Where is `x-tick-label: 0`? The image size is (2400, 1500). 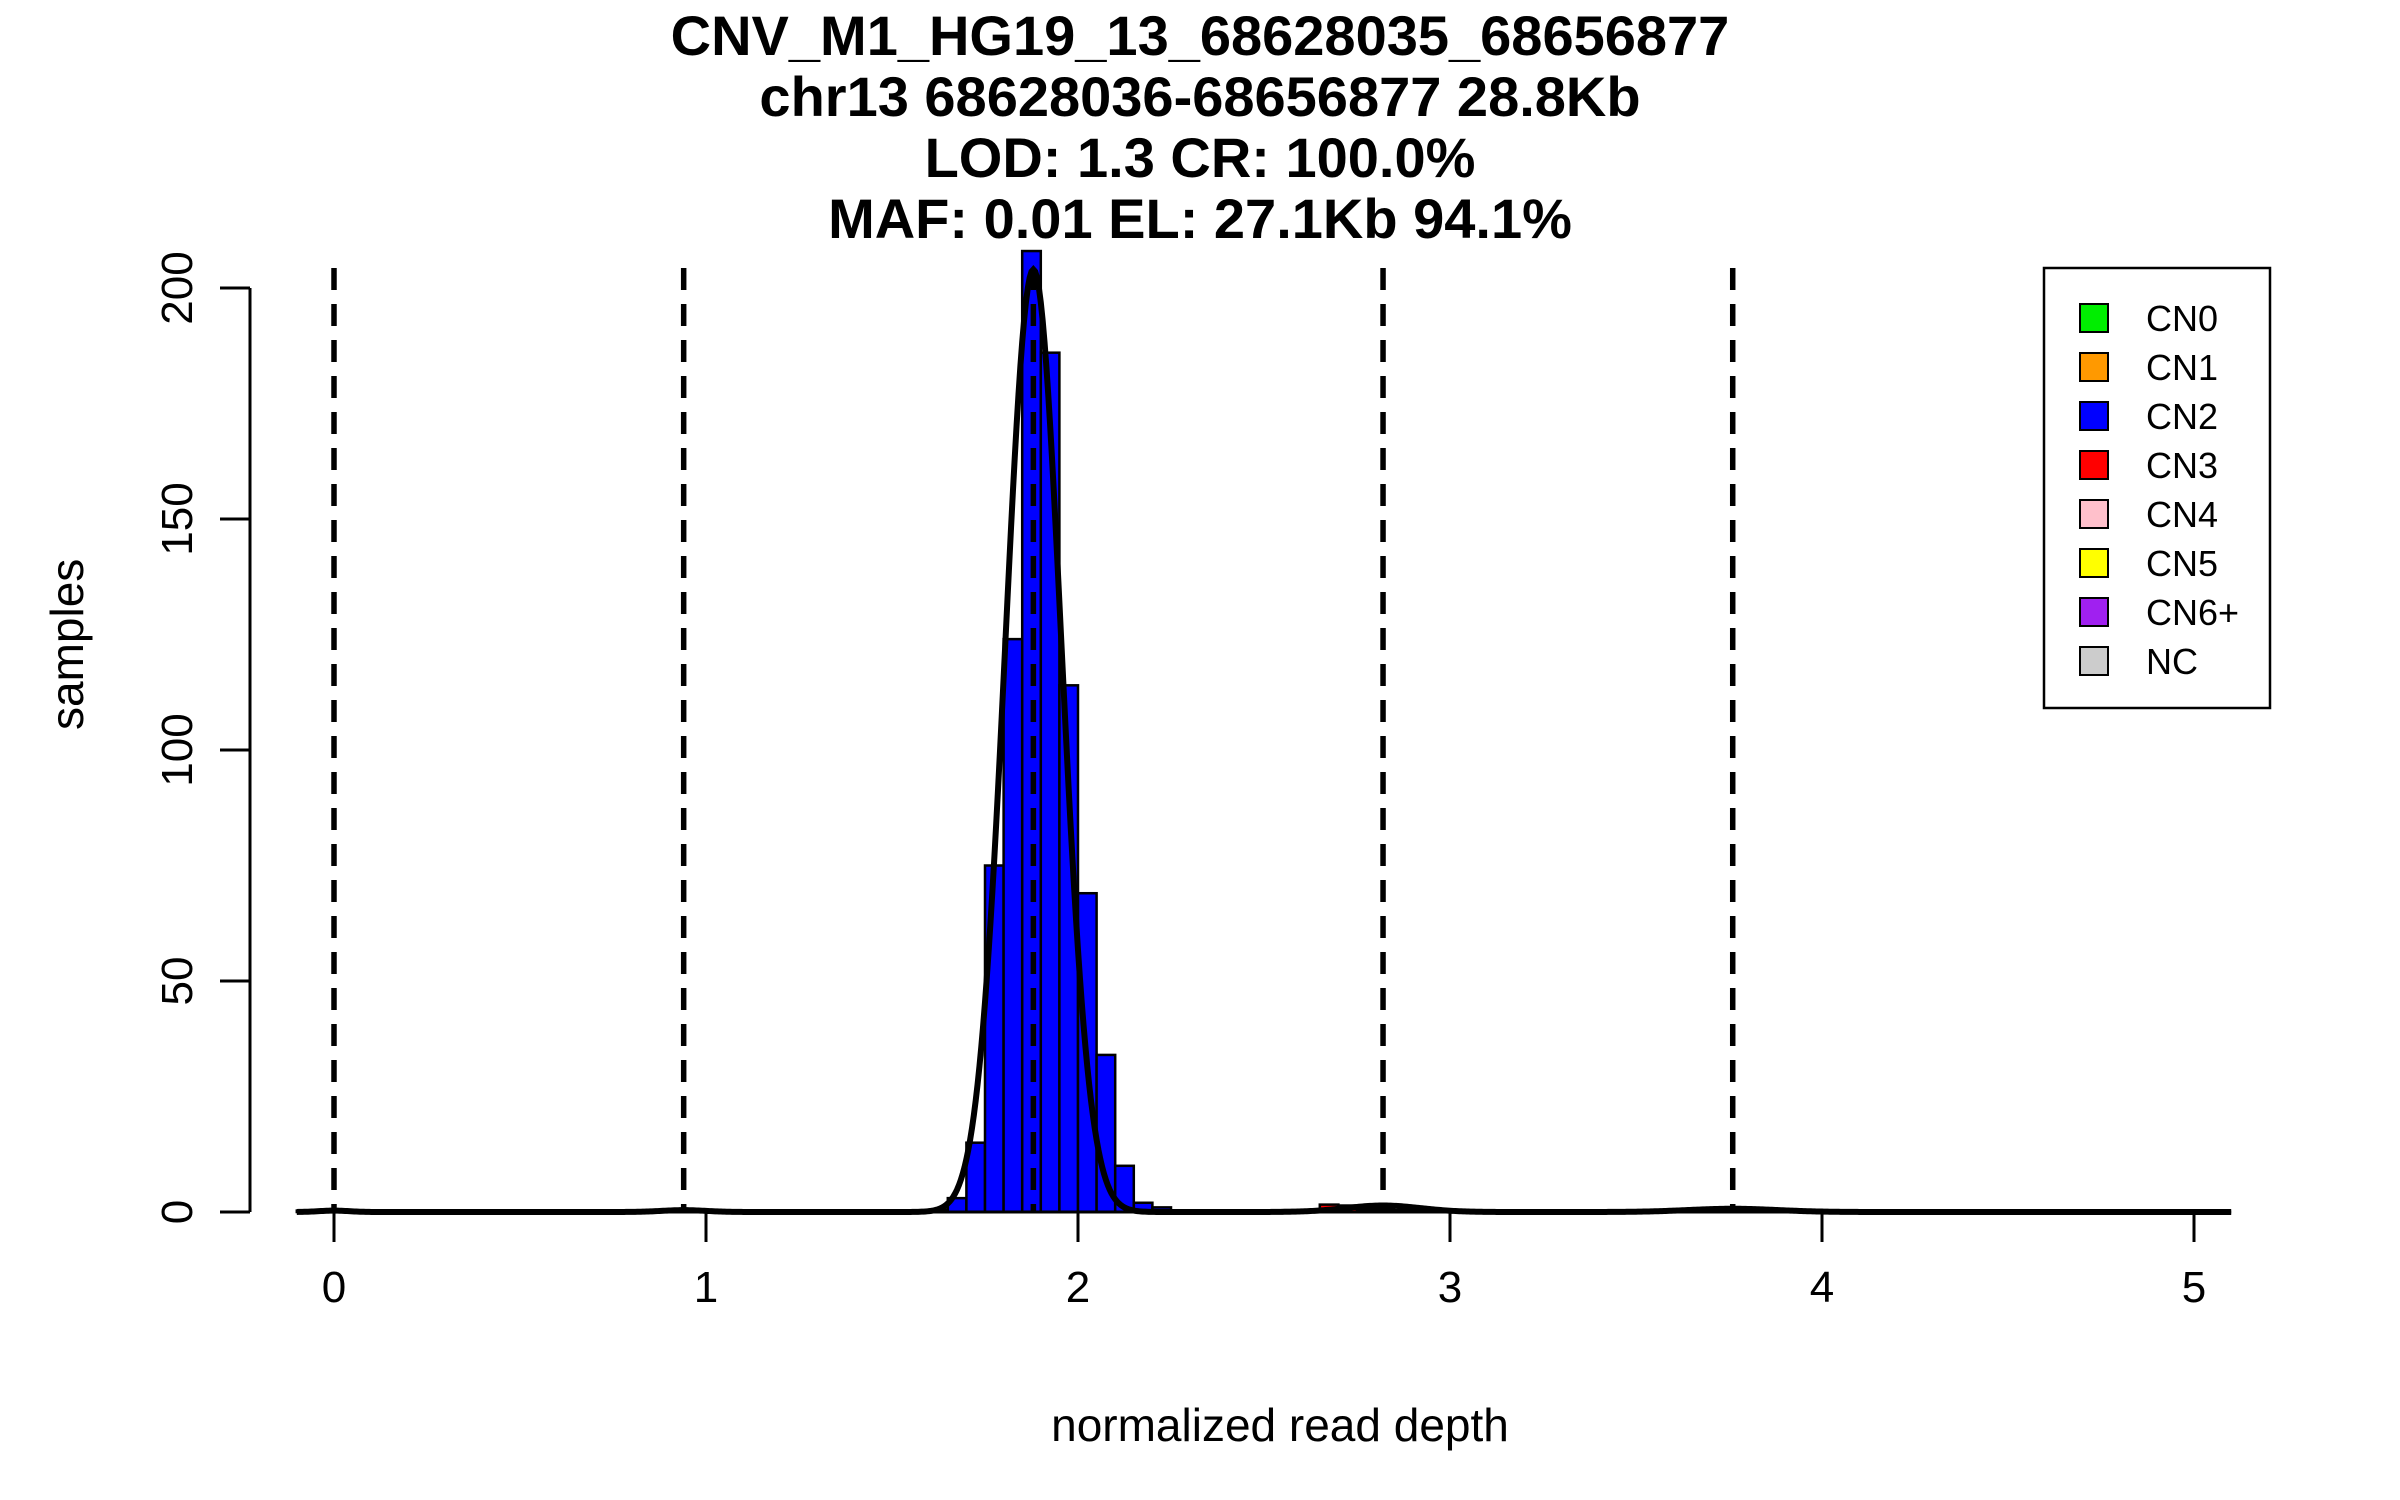 x-tick-label: 0 is located at coordinates (334, 1287).